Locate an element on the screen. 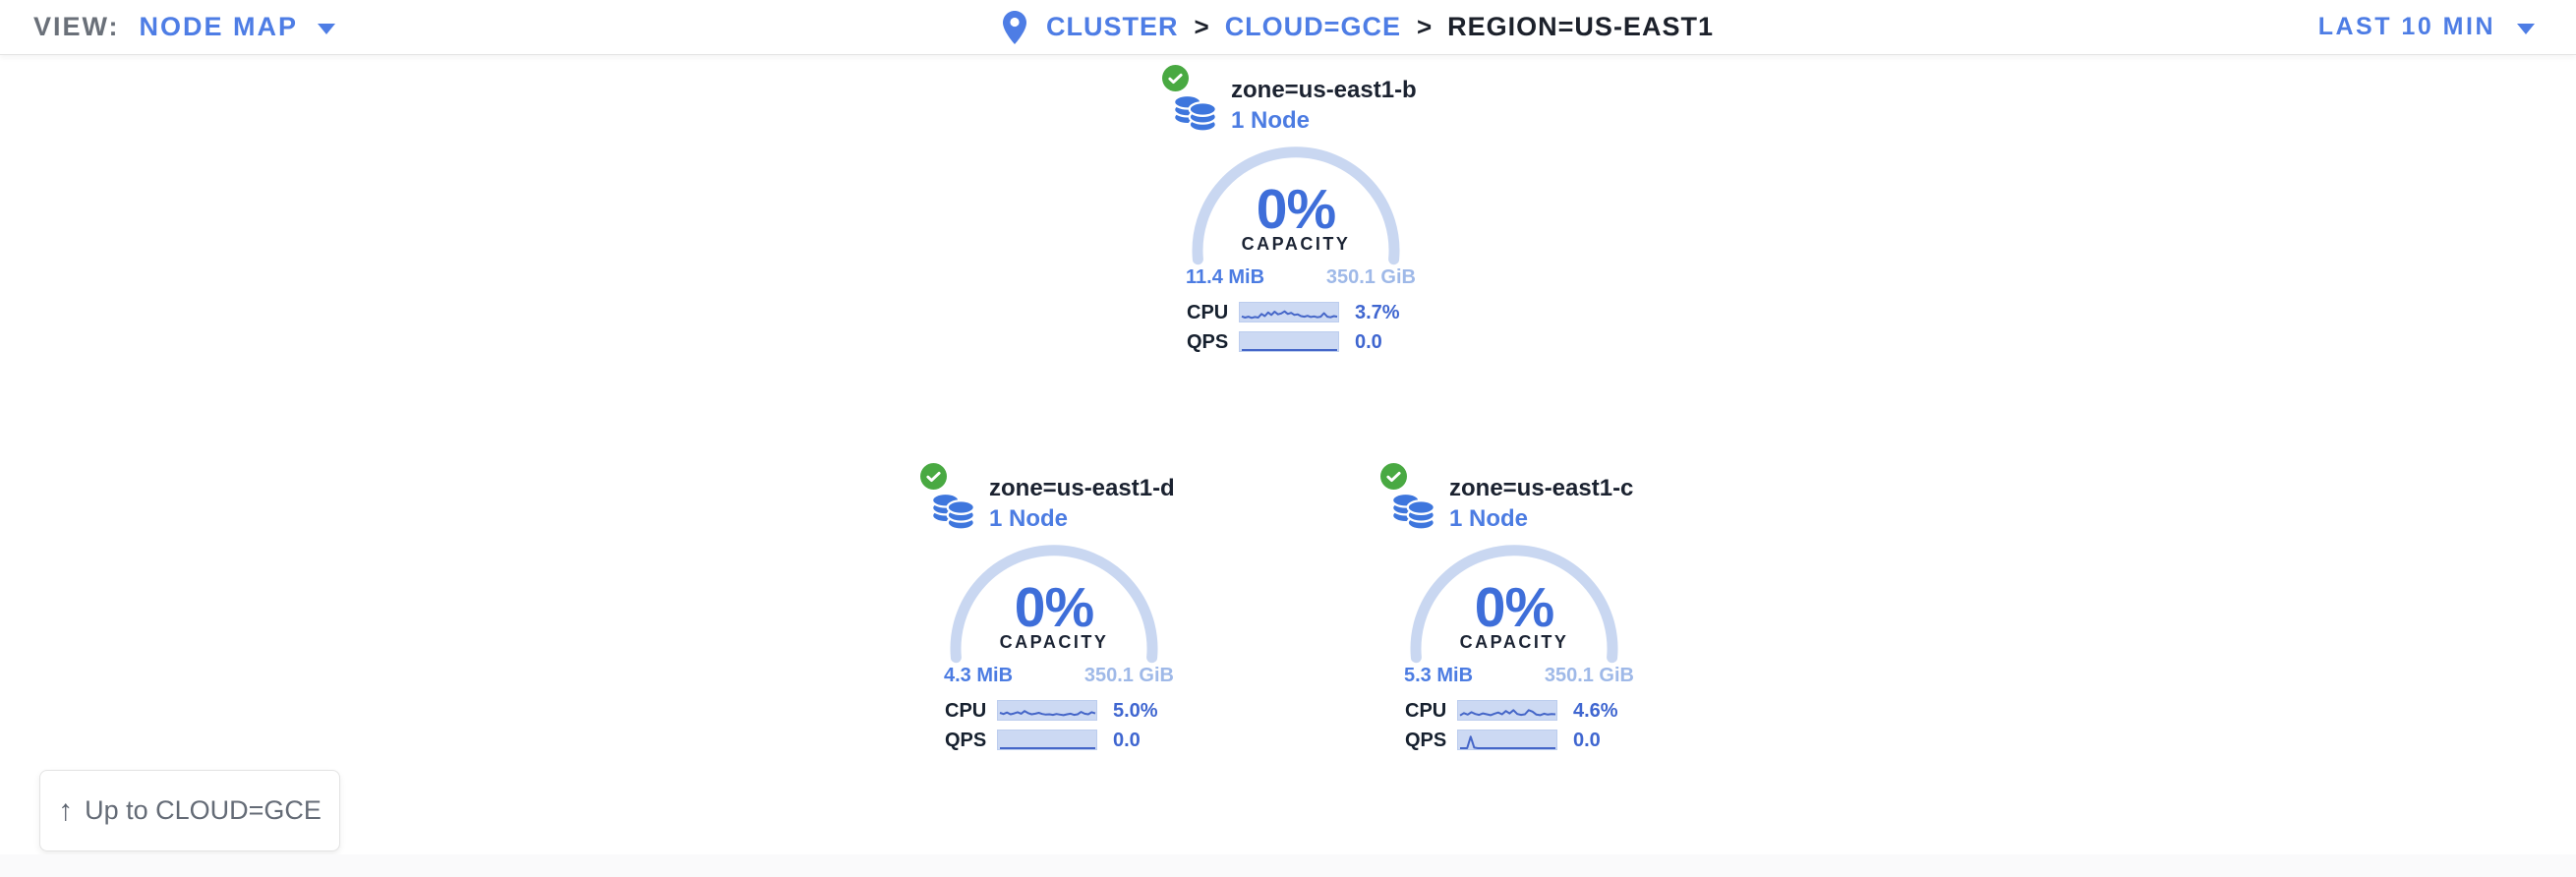  up-to-cloud-gce-button: ↑ Up to CLOUD=GCE is located at coordinates (189, 810).